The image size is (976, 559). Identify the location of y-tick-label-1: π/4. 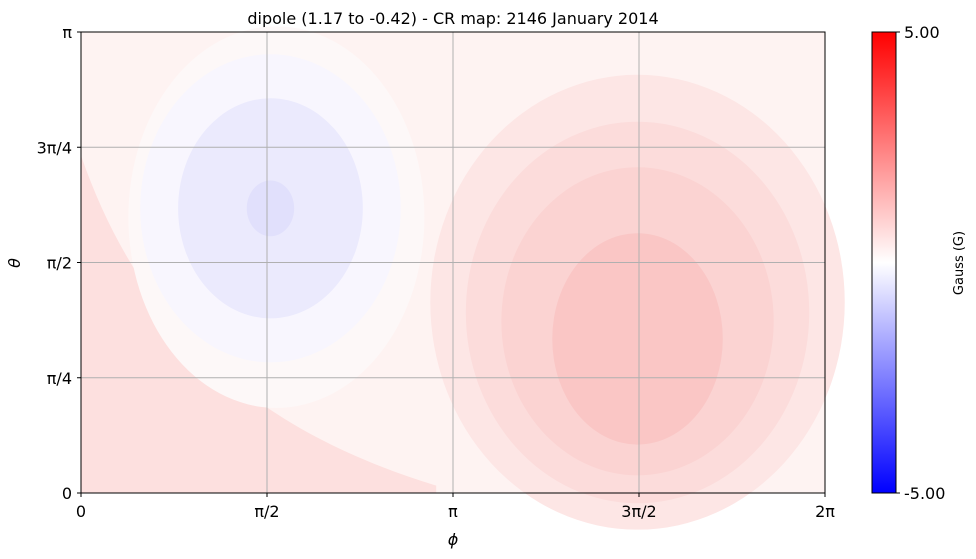
(59, 378).